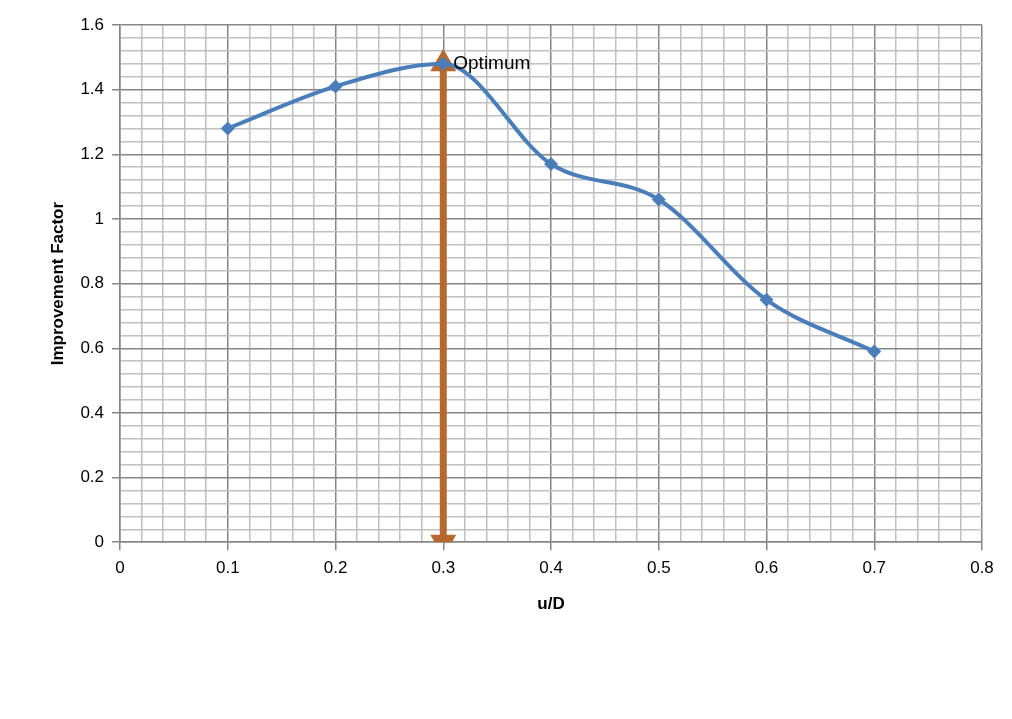 Image resolution: width=1012 pixels, height=719 pixels. What do you see at coordinates (57, 283) in the screenshot?
I see `y-axis-title: Improvement Factor` at bounding box center [57, 283].